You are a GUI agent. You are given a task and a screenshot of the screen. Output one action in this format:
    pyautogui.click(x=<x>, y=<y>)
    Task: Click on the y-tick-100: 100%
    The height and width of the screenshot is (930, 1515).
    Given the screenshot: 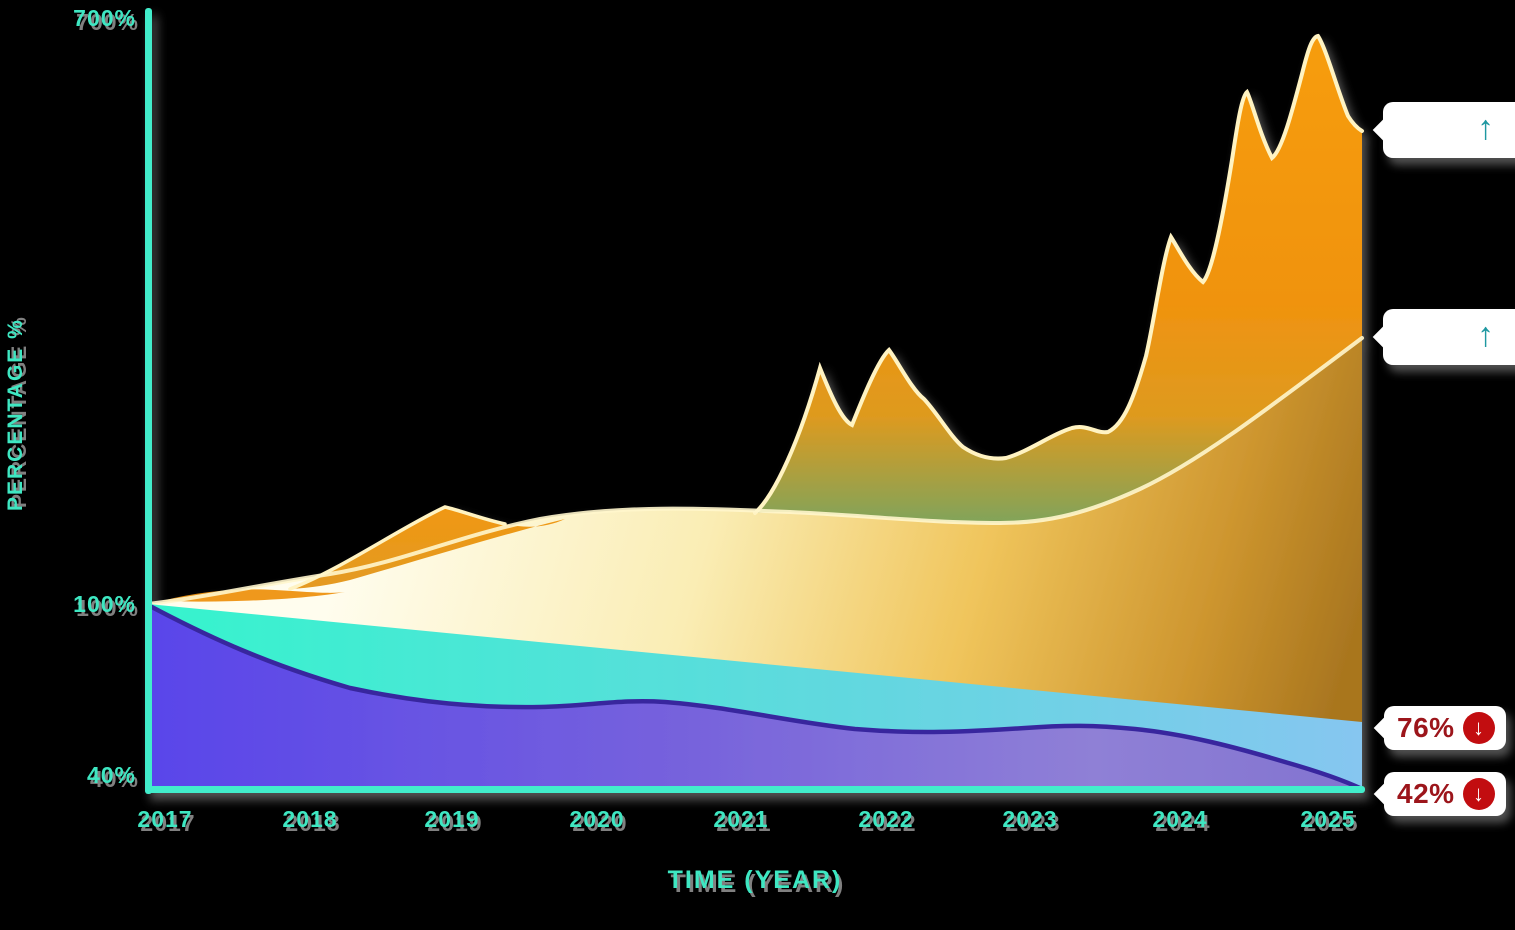 What is the action you would take?
    pyautogui.click(x=104, y=604)
    